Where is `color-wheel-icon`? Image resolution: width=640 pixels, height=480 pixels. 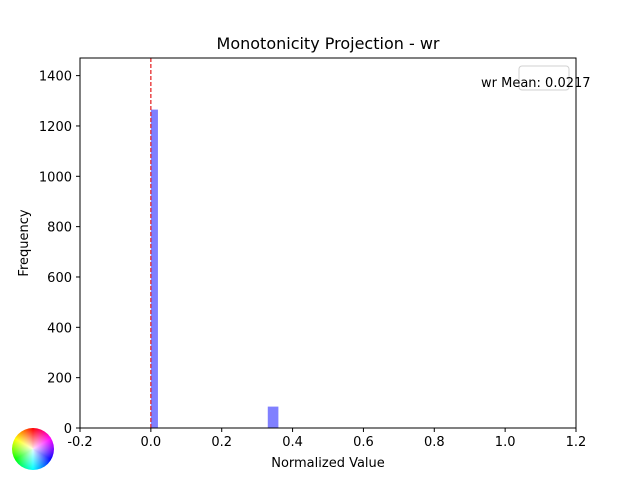 color-wheel-icon is located at coordinates (33, 449).